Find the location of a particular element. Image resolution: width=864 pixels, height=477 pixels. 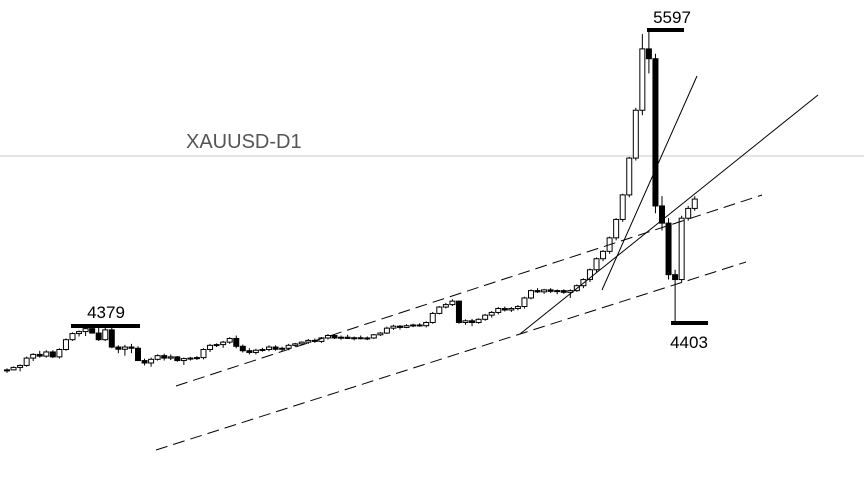

annotation-low-left: 4379 is located at coordinates (105, 315).